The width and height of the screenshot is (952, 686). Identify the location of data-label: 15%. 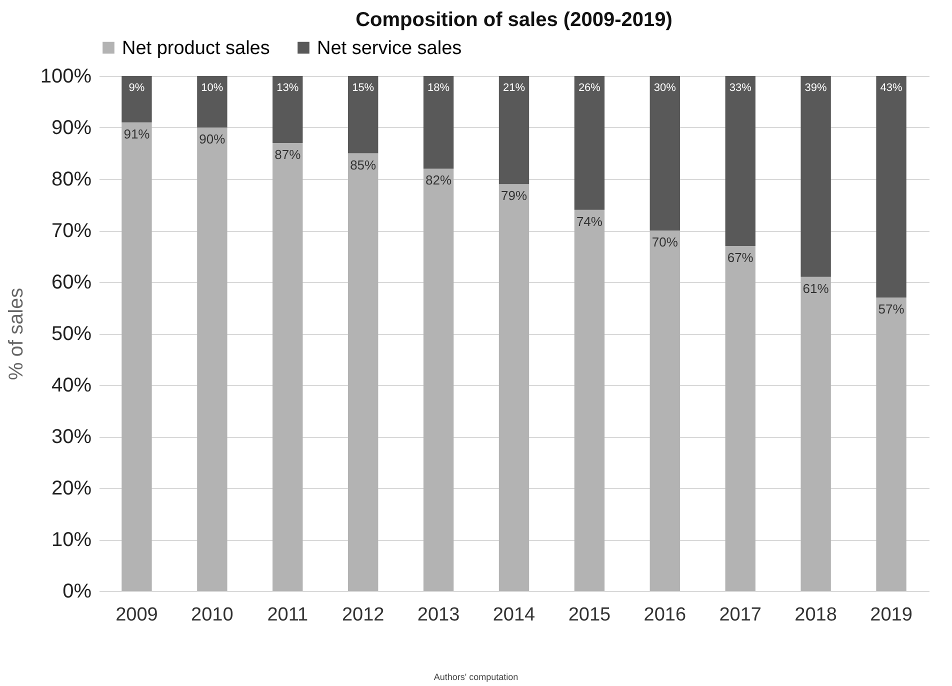
(363, 88).